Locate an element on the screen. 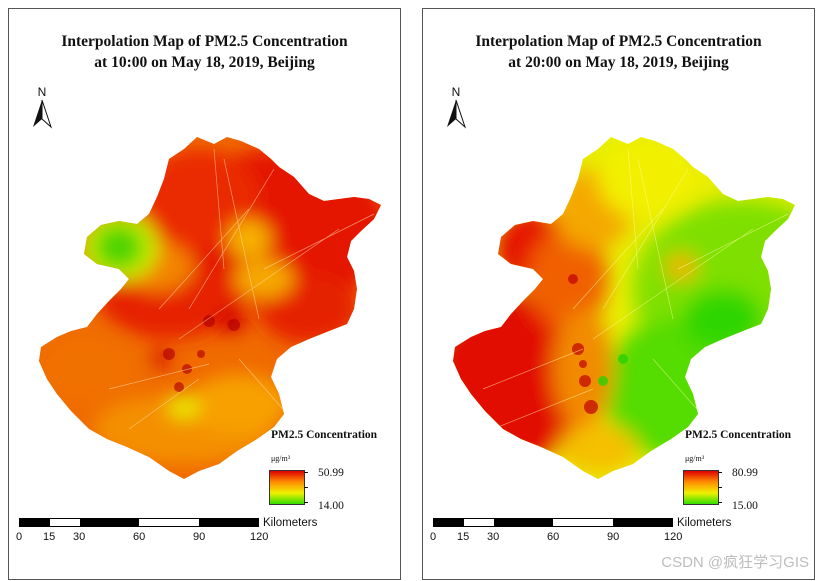 The width and height of the screenshot is (823, 581). legend-max-value: 50.99 is located at coordinates (331, 473).